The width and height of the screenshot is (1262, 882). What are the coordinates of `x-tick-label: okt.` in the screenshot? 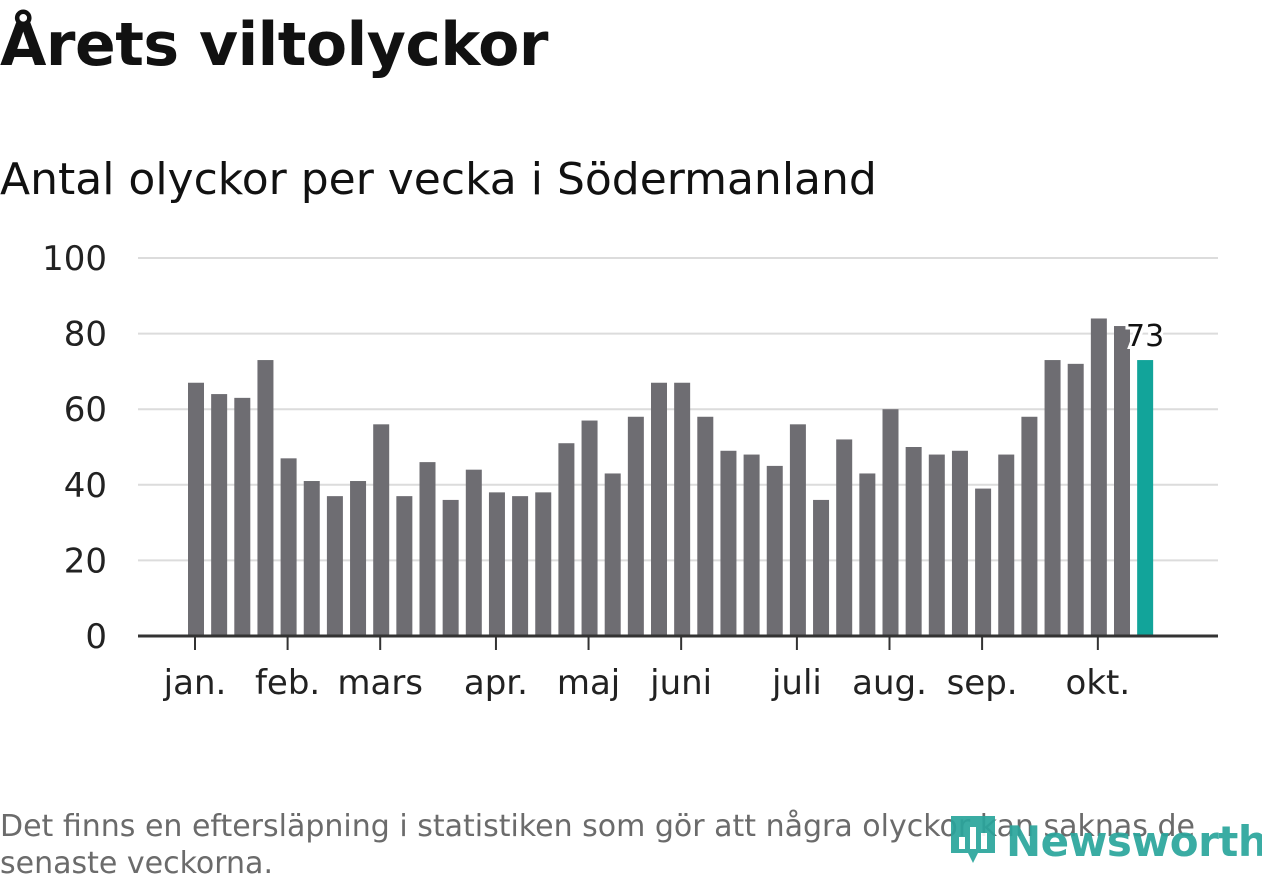 It's located at (1098, 683).